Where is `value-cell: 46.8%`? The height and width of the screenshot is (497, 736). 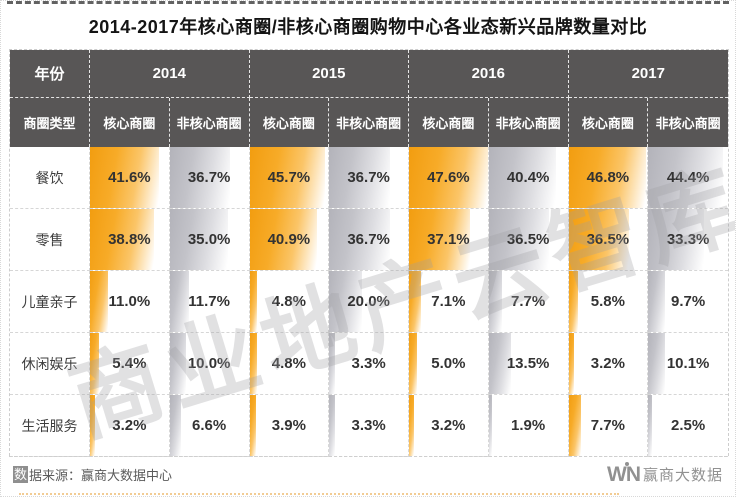 value-cell: 46.8% is located at coordinates (608, 178).